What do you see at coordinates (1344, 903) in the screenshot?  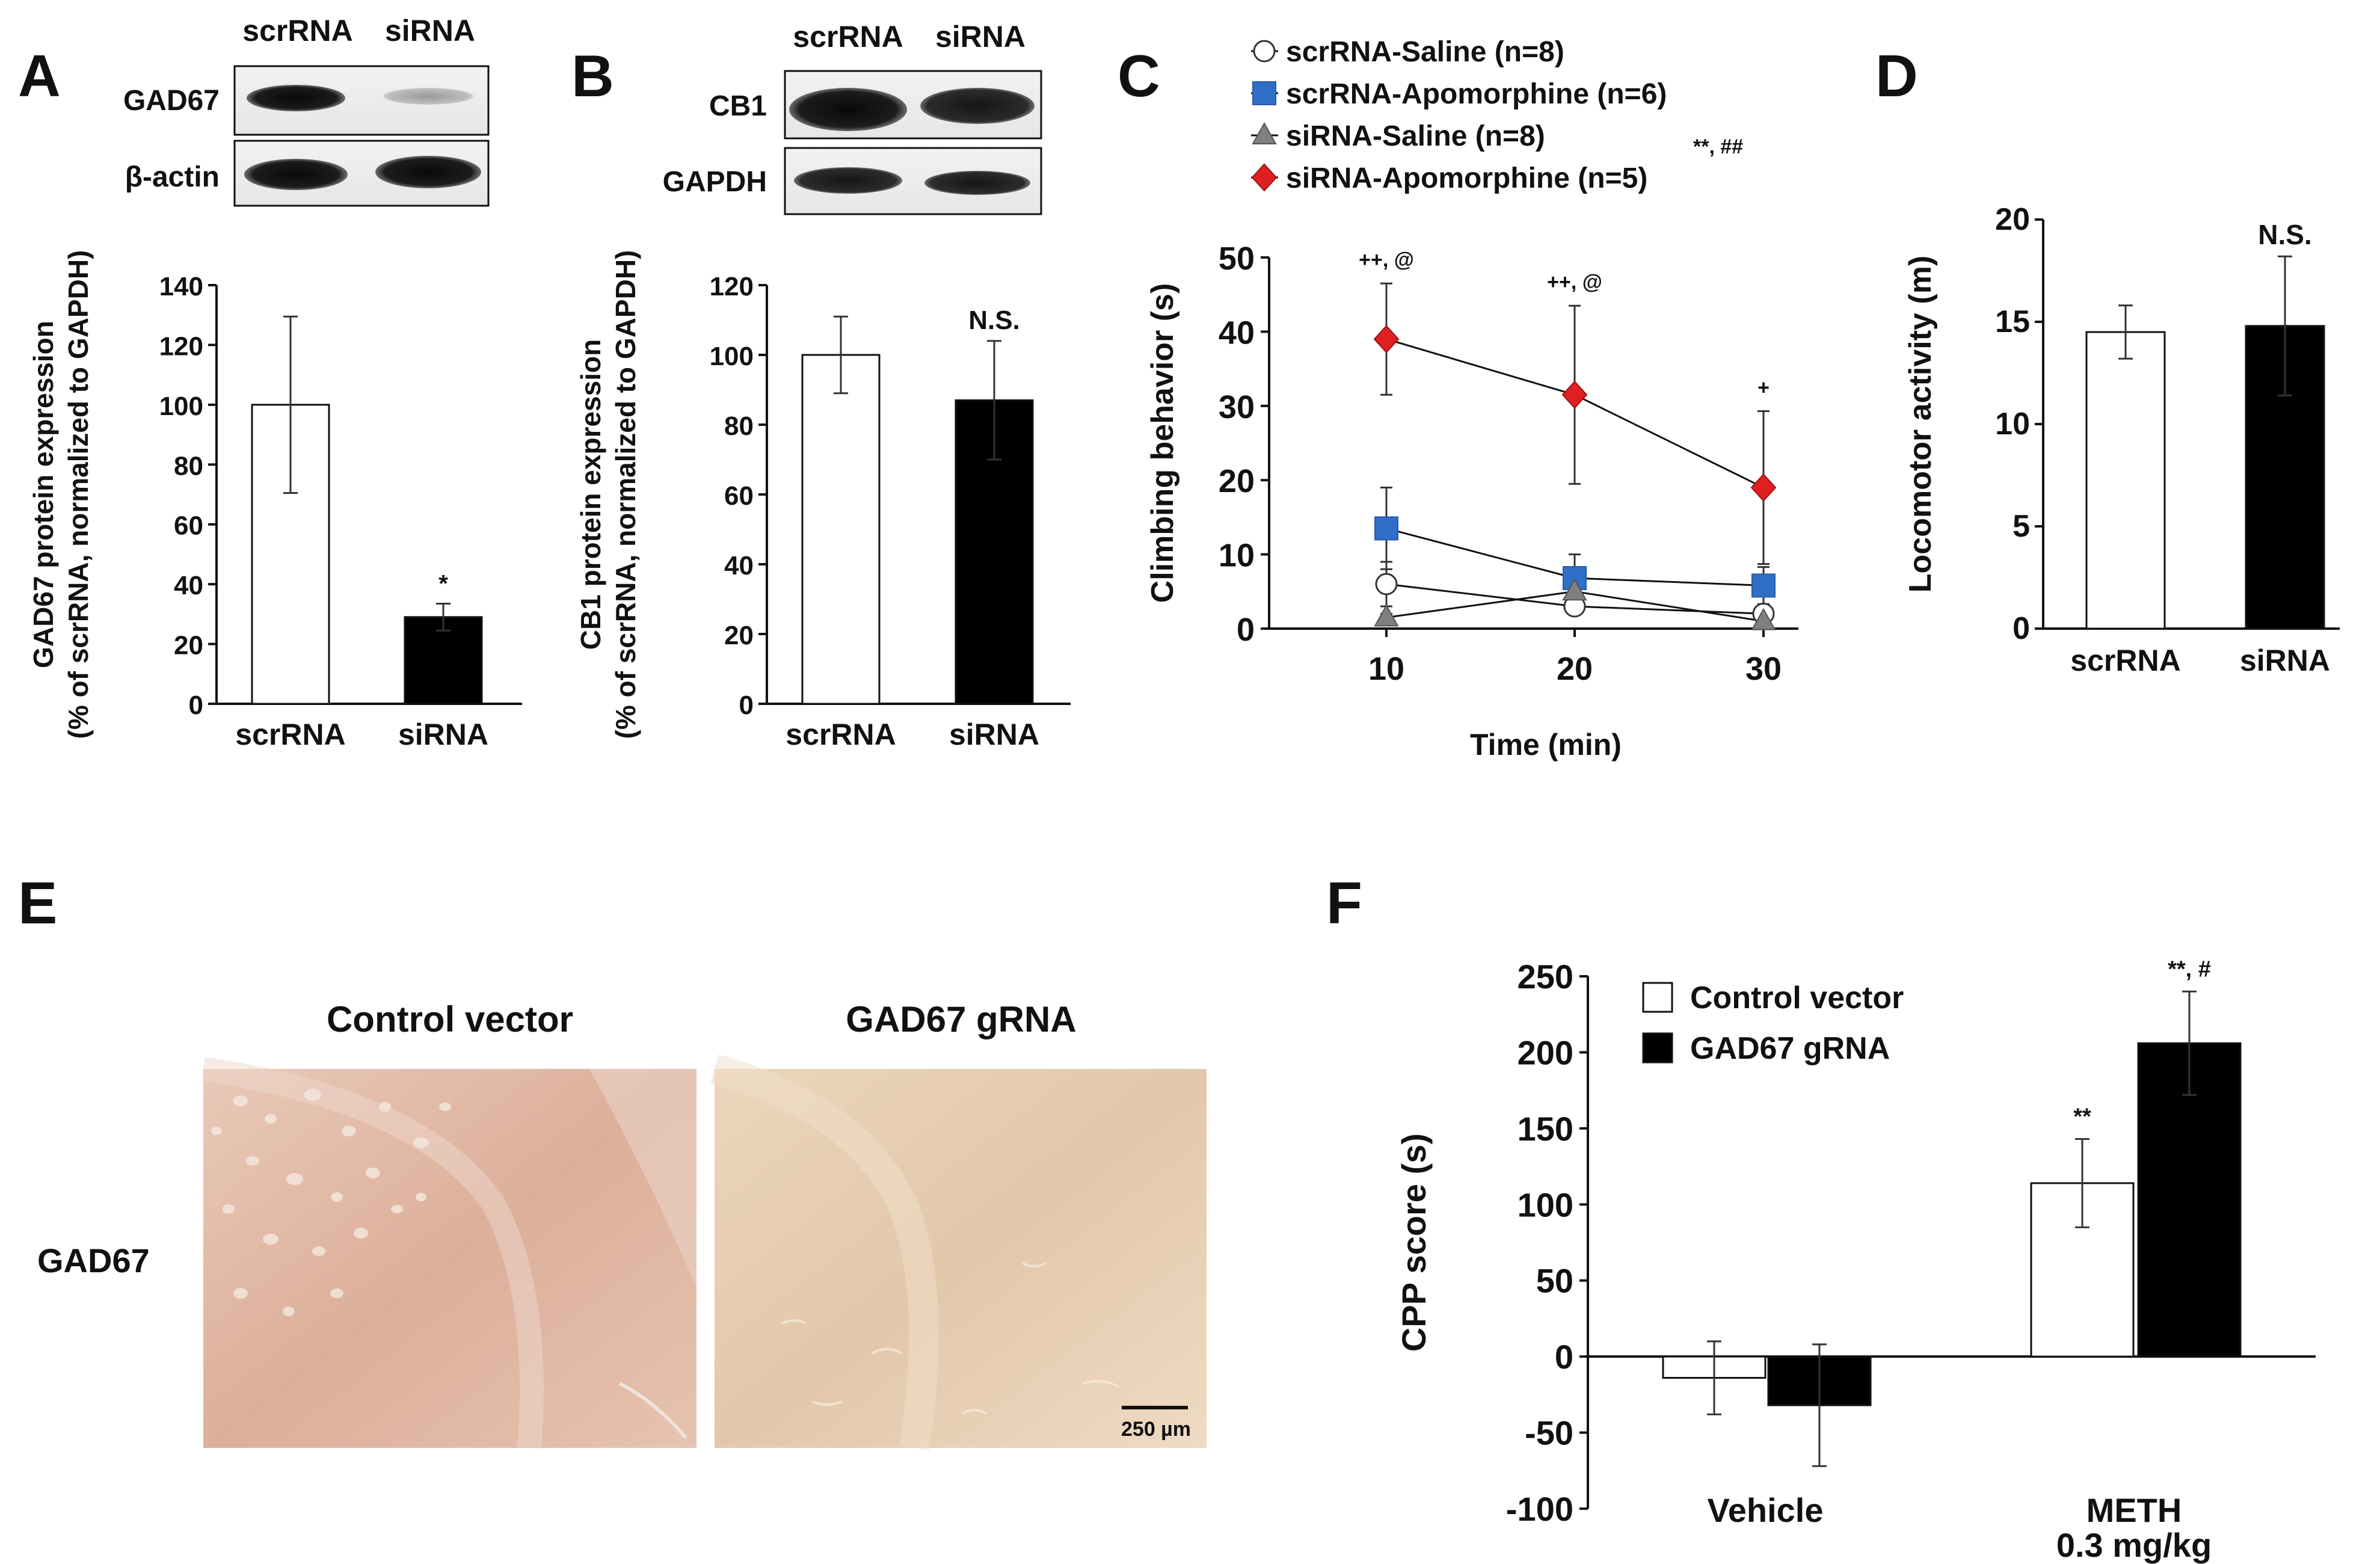 I see `panel-f-letter: F` at bounding box center [1344, 903].